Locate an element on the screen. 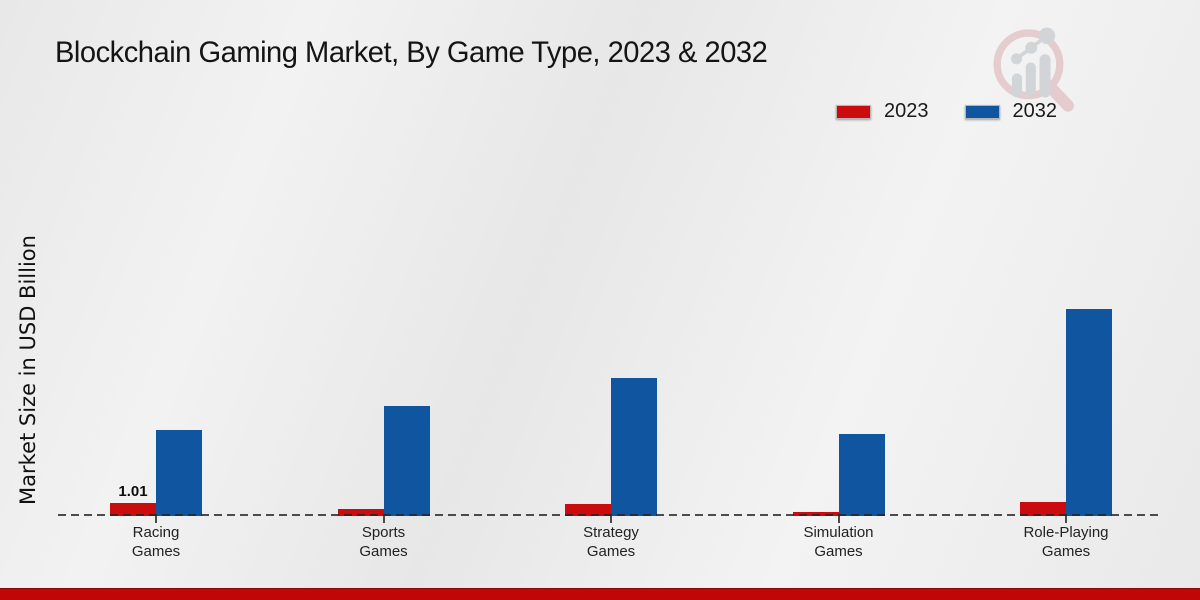 This screenshot has width=1200, height=600. category-label-strategy-games: Strategy Games is located at coordinates (611, 543).